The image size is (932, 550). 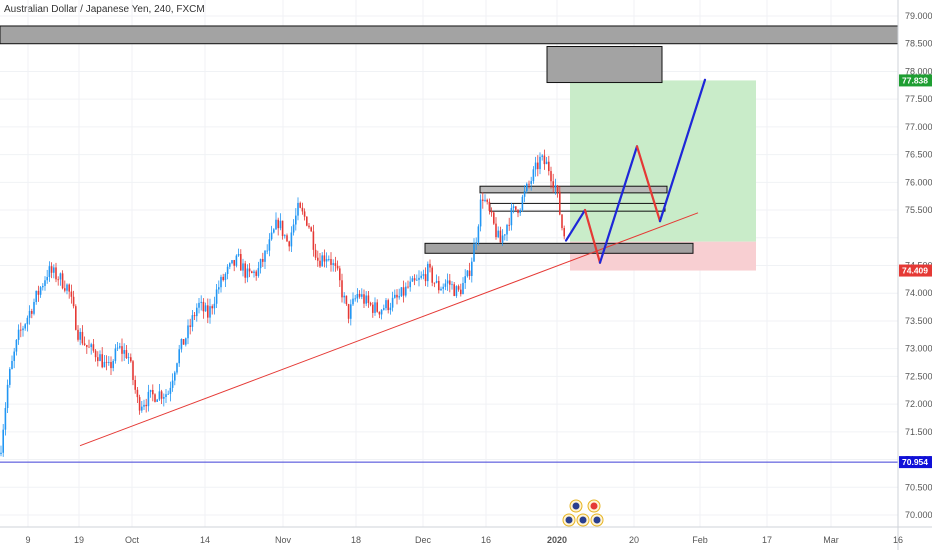 I want to click on y-tick-label: 78.500, so click(x=918, y=44).